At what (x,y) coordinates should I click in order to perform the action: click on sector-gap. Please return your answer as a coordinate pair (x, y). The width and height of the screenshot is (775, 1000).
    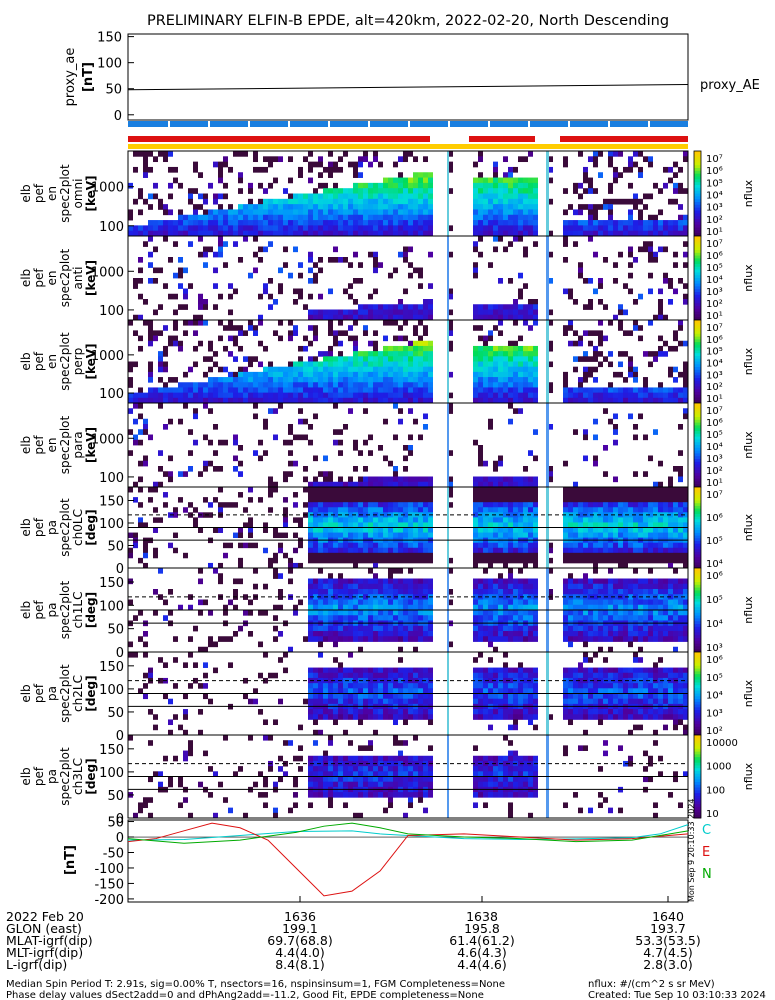
    Looking at the image, I should click on (169, 124).